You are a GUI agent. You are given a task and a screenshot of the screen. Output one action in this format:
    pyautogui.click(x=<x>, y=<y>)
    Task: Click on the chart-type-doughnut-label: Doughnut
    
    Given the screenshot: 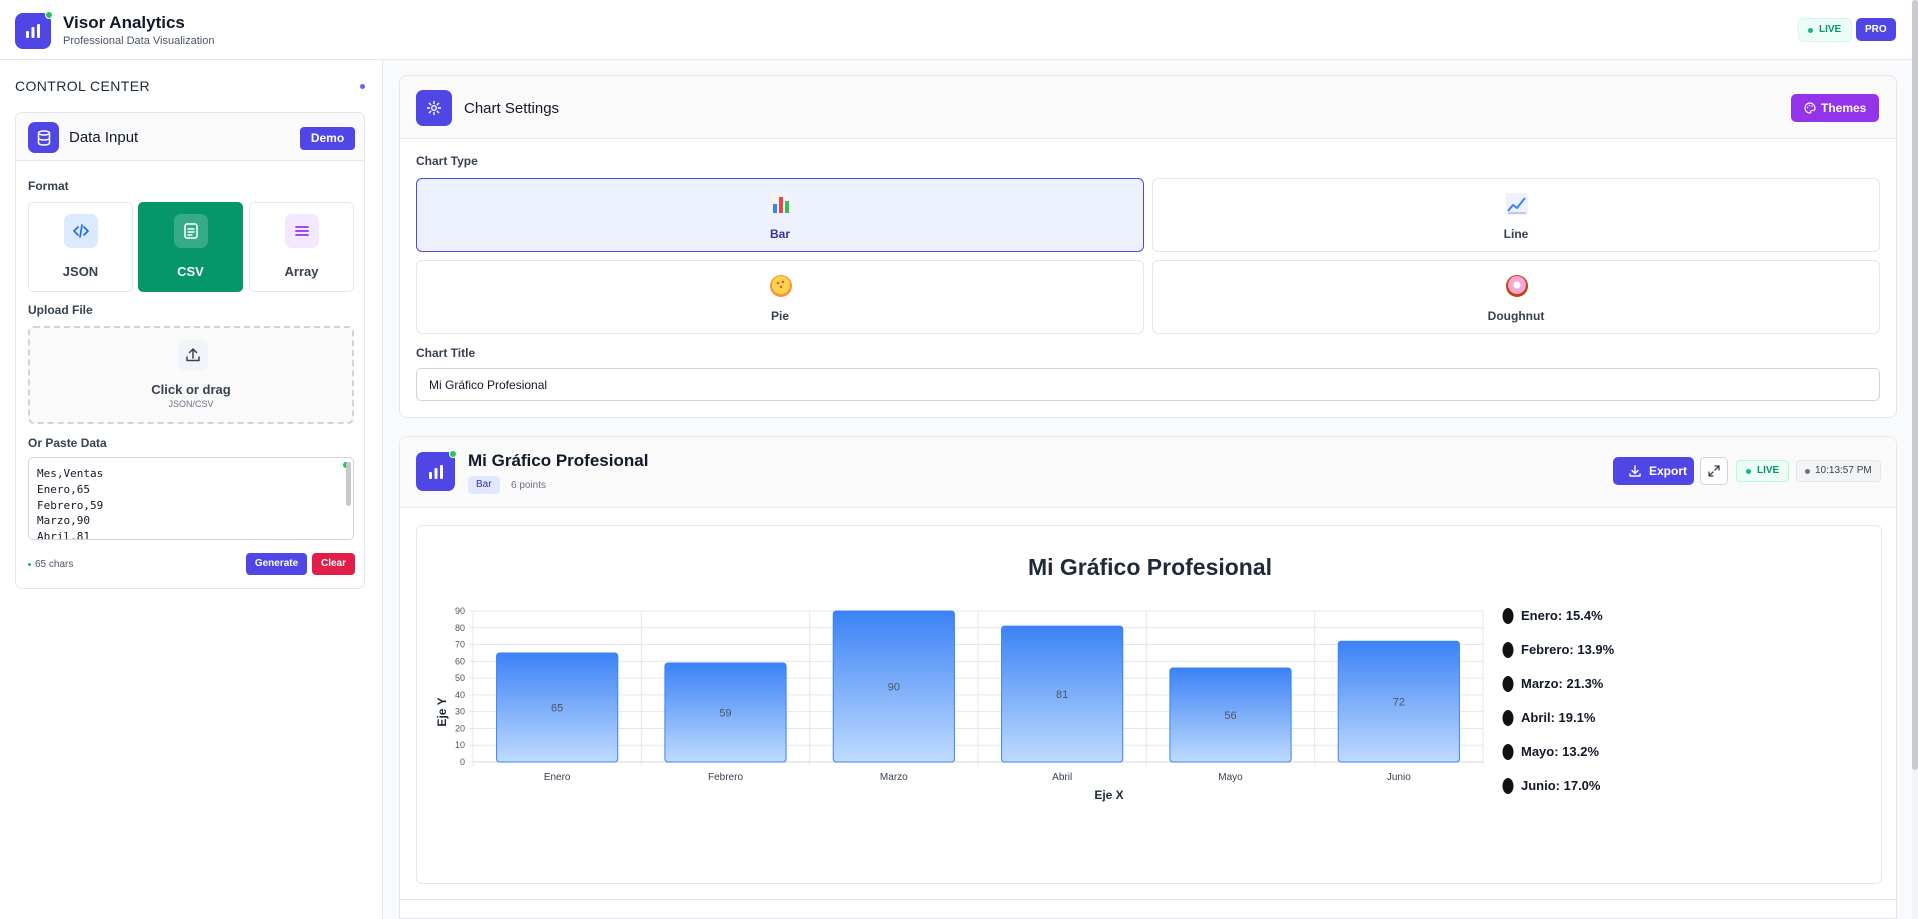 What is the action you would take?
    pyautogui.click(x=1516, y=316)
    